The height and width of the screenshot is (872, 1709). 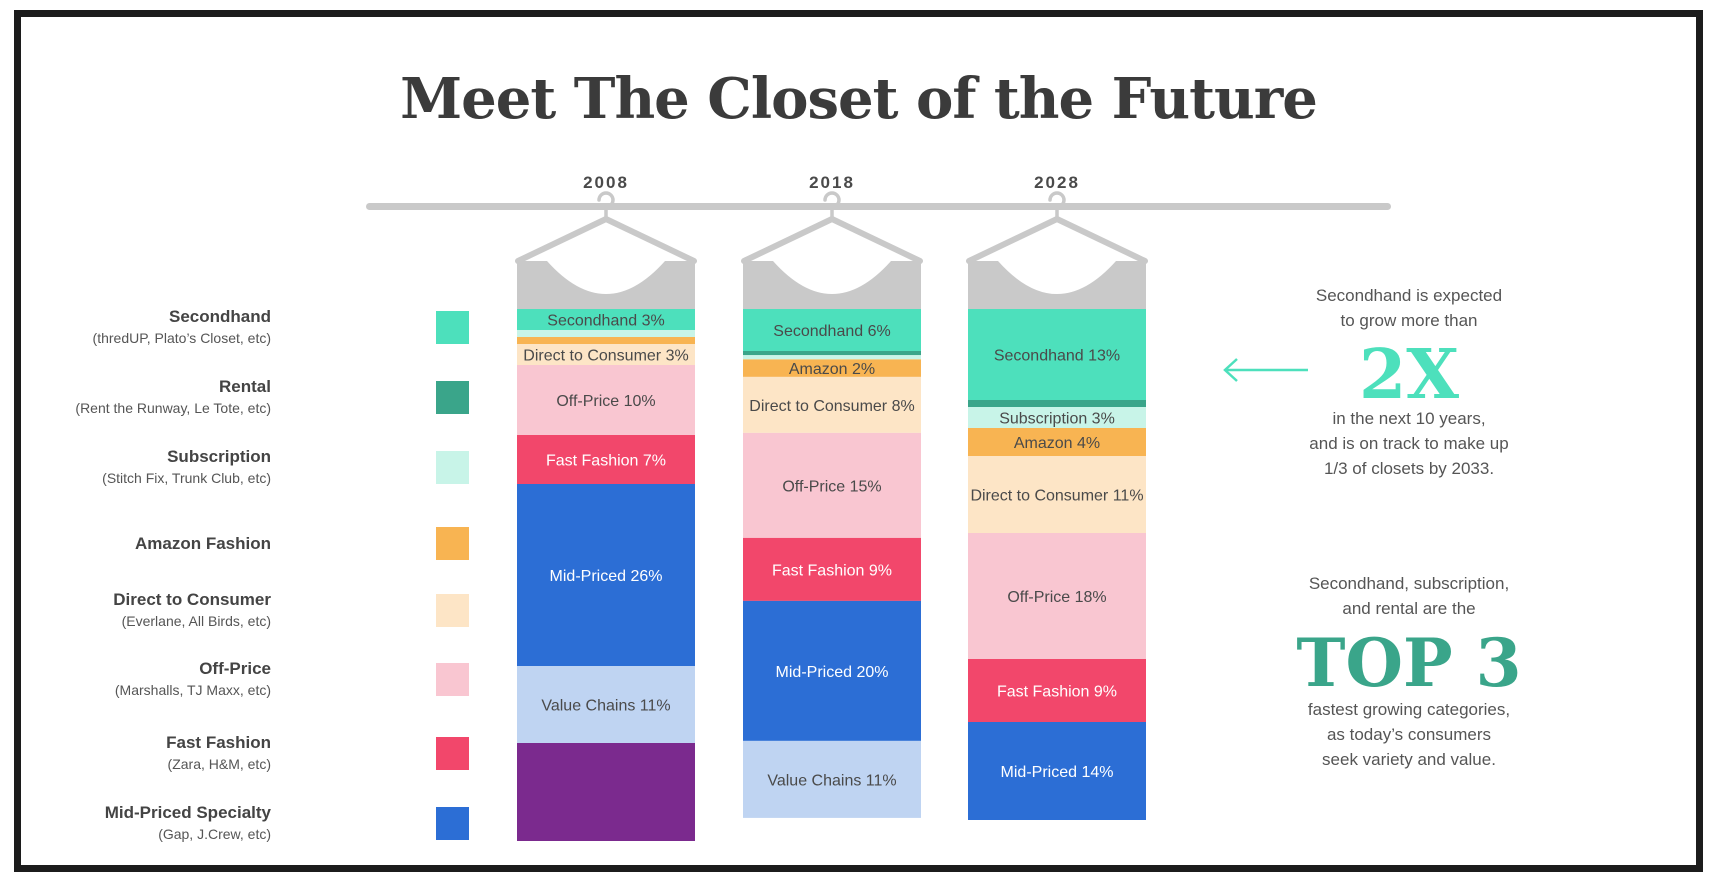 I want to click on legend-item-amazon-fashion: Amazon Fashion, so click(x=203, y=544).